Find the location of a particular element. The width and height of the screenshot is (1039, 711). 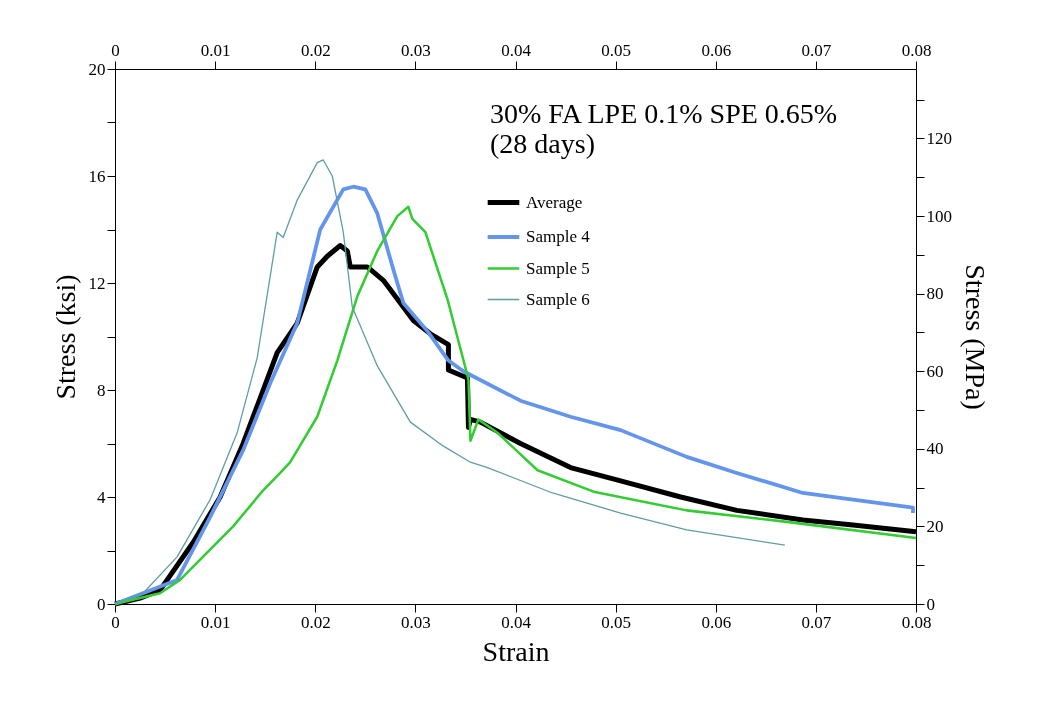

x-axis-title: Strain is located at coordinates (516, 651).